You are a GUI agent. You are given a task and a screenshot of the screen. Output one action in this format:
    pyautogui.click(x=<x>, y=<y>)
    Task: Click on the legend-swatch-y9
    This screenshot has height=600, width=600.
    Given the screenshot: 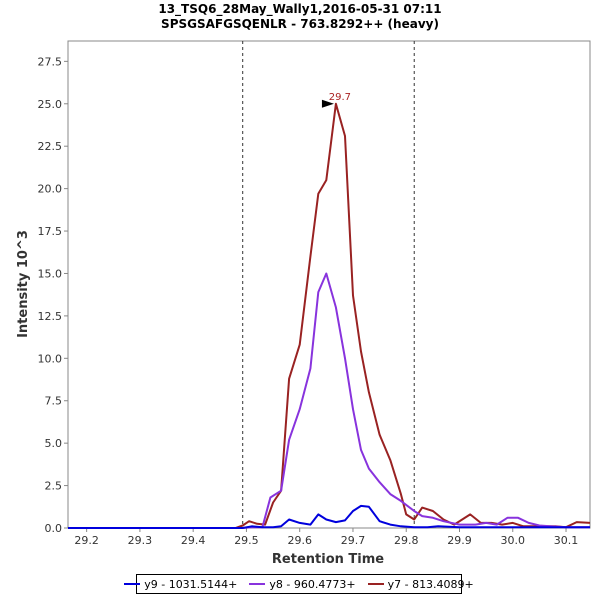 What is the action you would take?
    pyautogui.click(x=132, y=584)
    